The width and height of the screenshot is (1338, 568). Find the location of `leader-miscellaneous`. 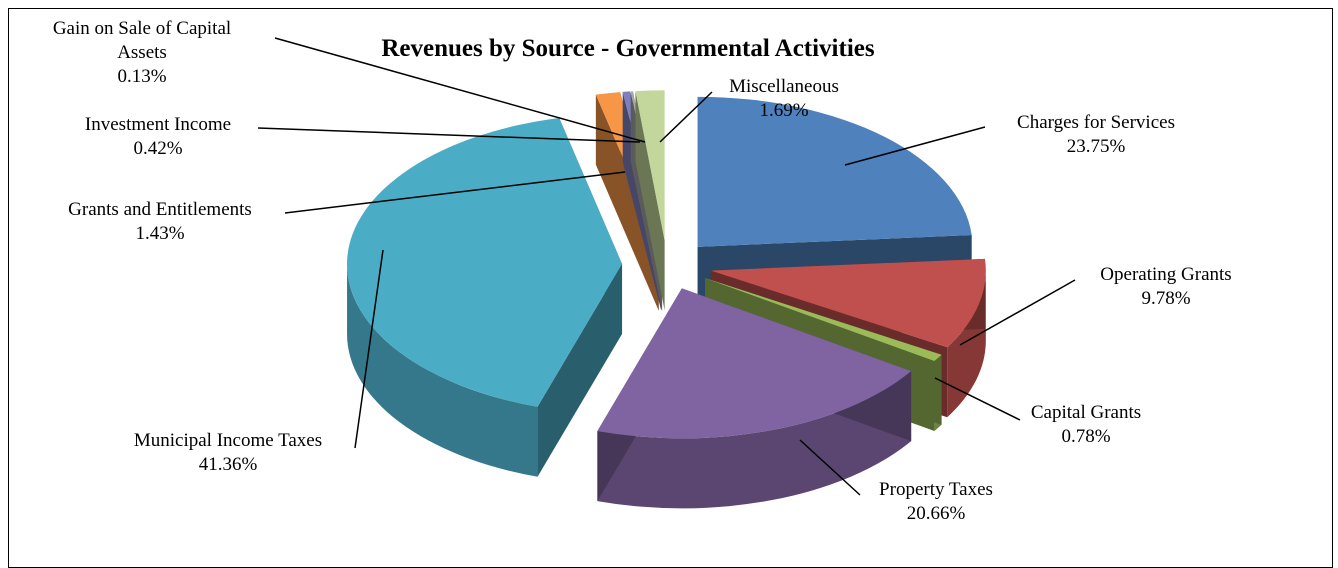

leader-miscellaneous is located at coordinates (686, 117).